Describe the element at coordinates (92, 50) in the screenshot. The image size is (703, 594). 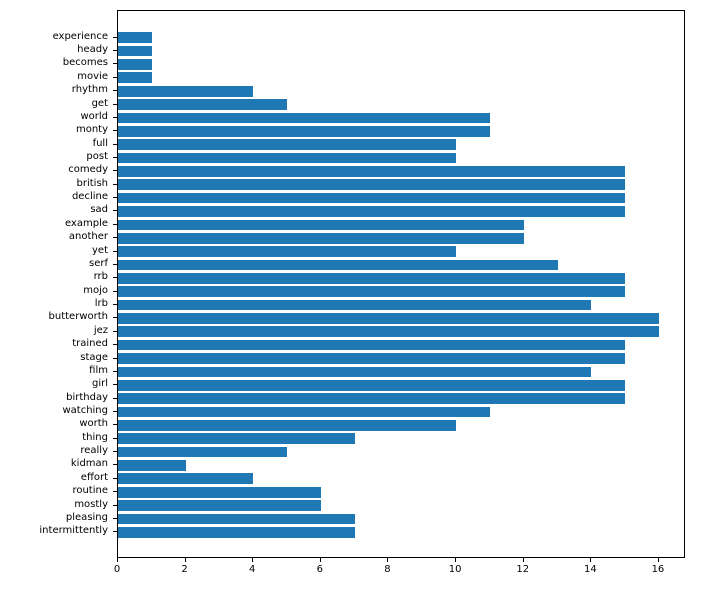
I see `y-tick-label-heady: heady` at that location.